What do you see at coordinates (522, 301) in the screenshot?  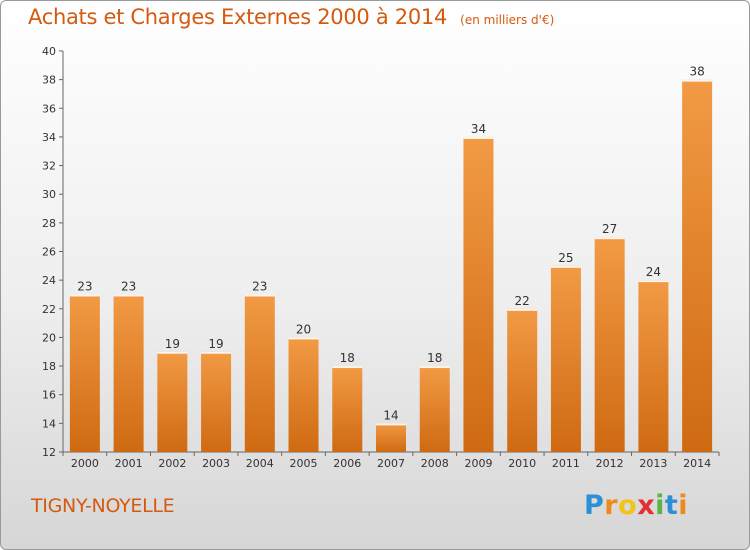 I see `bar-value-label: 22` at bounding box center [522, 301].